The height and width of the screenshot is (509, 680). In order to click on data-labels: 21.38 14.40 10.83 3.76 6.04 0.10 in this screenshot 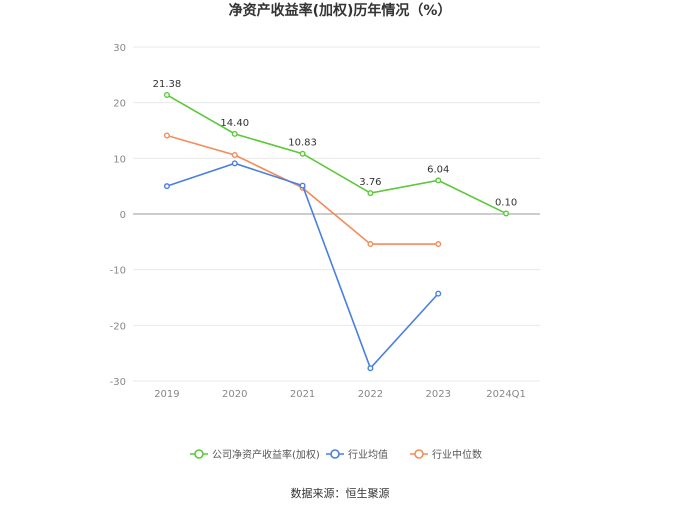, I will do `click(335, 143)`.